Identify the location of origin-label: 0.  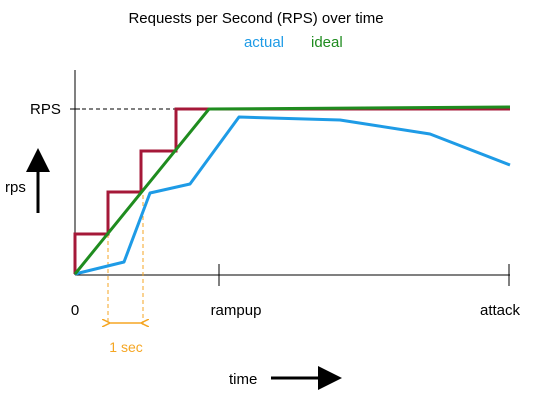
(75, 310).